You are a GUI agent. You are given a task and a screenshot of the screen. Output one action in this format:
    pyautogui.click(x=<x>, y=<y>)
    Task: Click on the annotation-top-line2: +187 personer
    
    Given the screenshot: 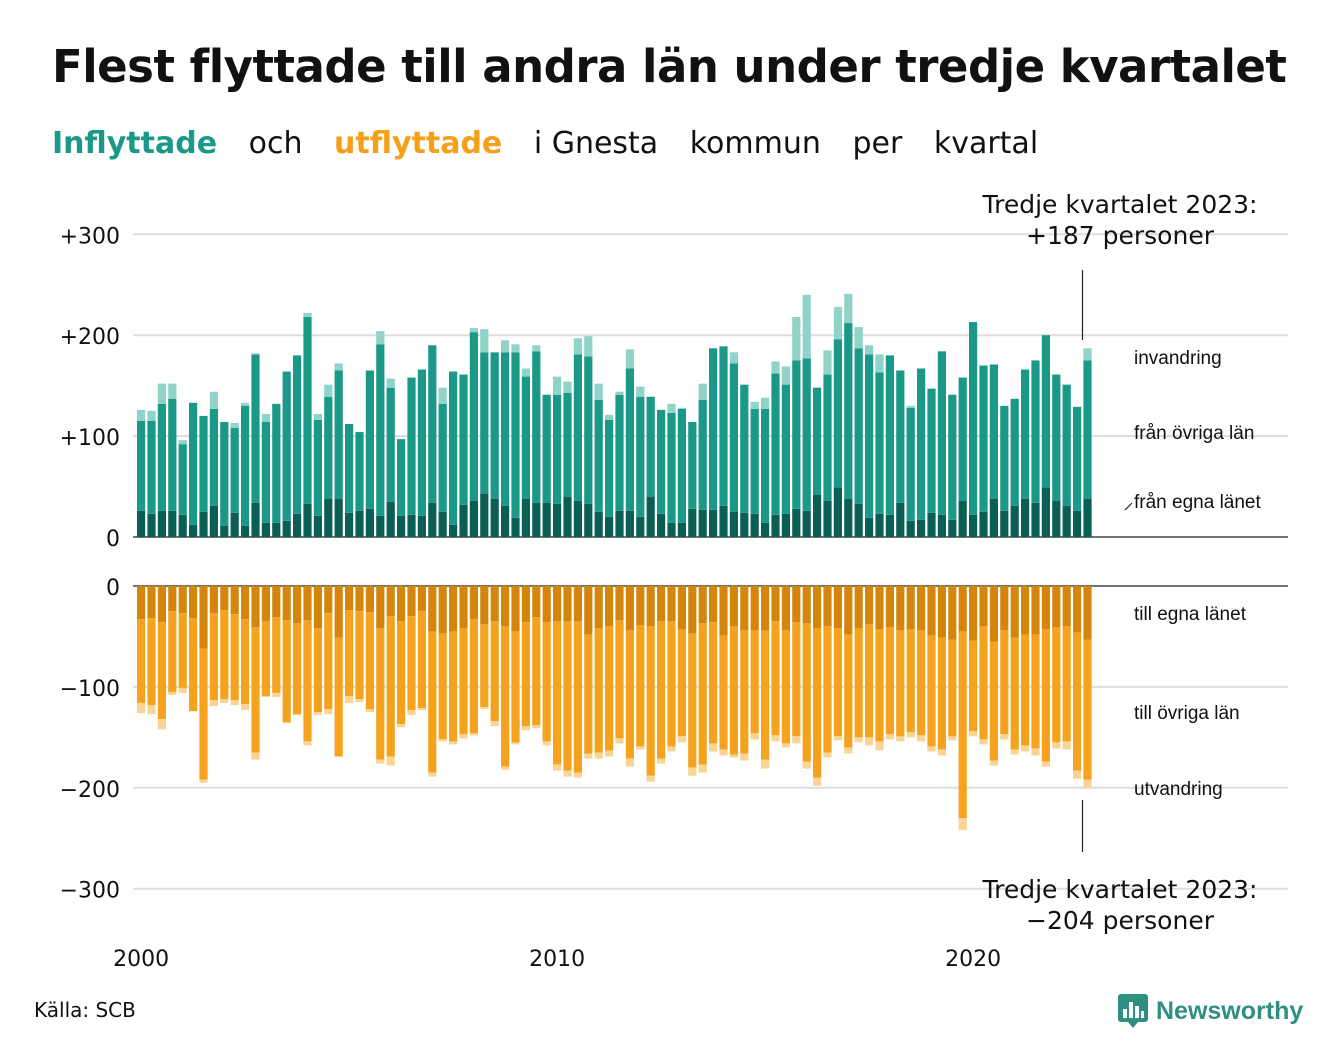 What is the action you would take?
    pyautogui.click(x=1120, y=235)
    